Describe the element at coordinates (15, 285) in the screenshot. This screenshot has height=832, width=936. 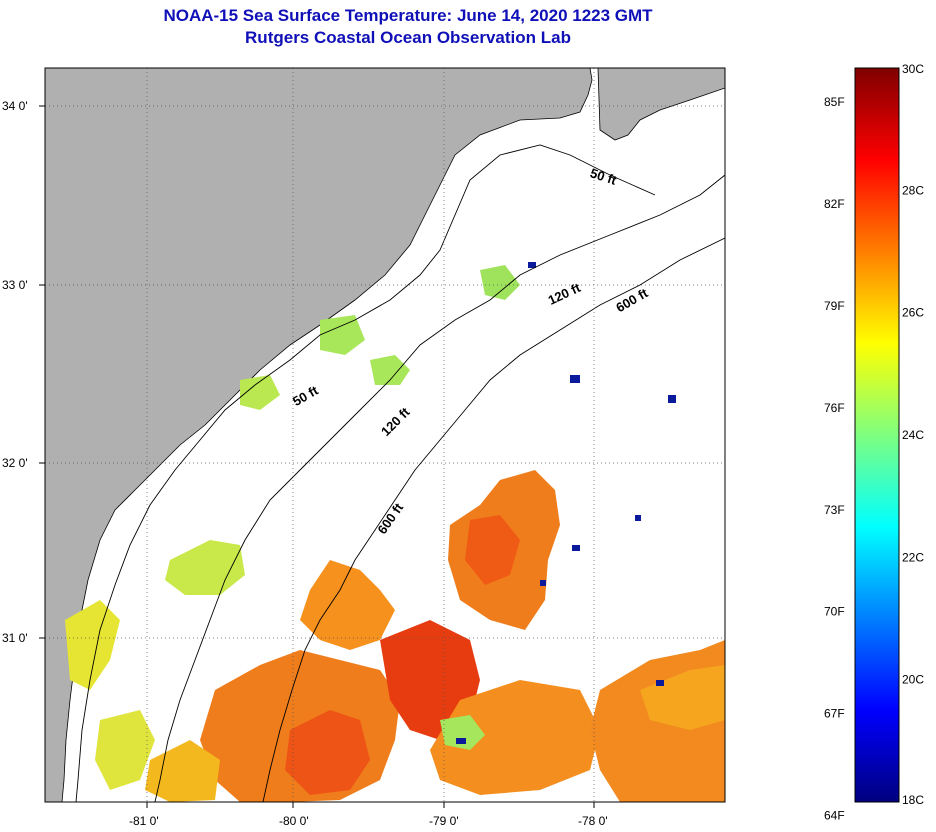
I see `lat-tick-label: 33 0'` at that location.